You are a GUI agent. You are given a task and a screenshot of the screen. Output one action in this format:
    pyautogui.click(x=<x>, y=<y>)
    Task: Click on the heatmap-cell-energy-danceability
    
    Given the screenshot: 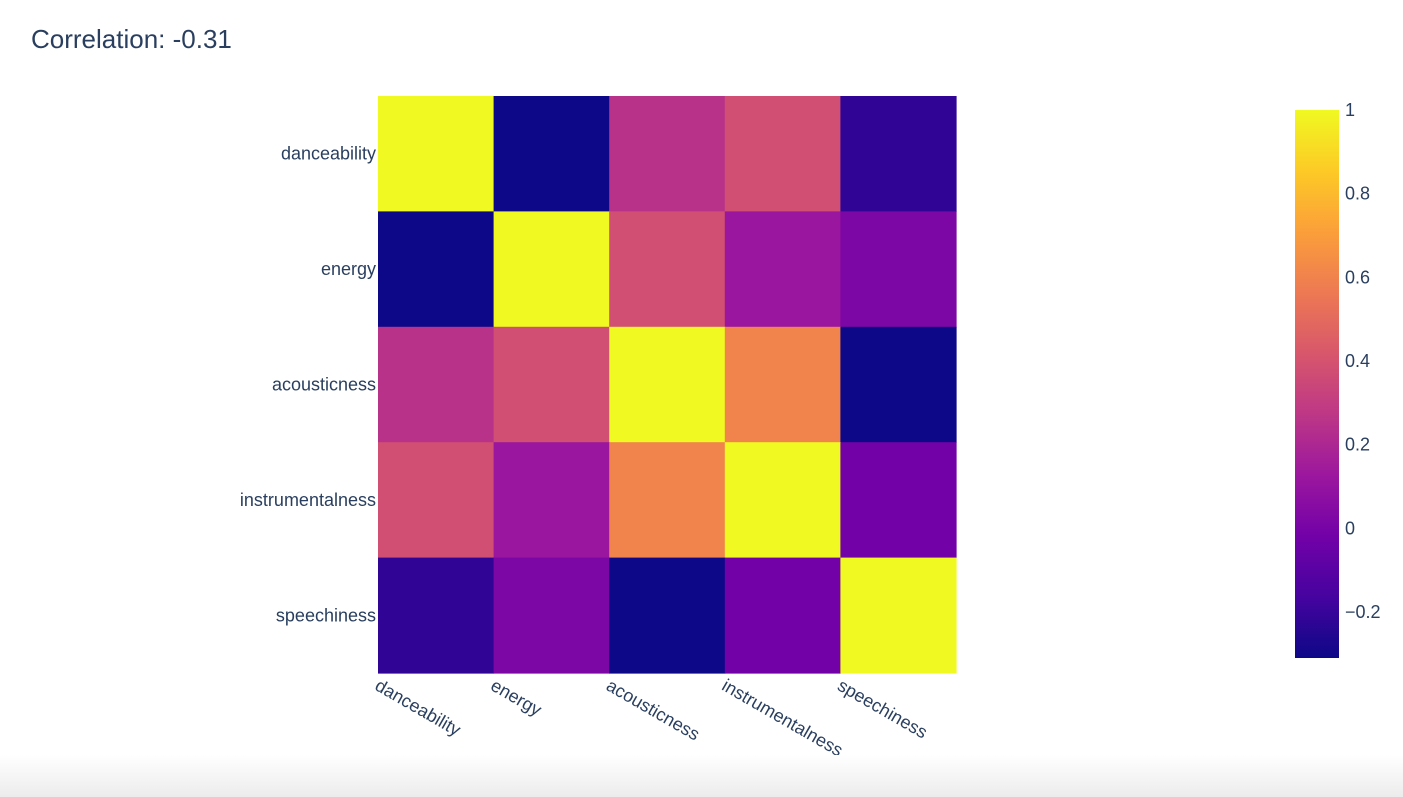 What is the action you would take?
    pyautogui.click(x=436, y=269)
    